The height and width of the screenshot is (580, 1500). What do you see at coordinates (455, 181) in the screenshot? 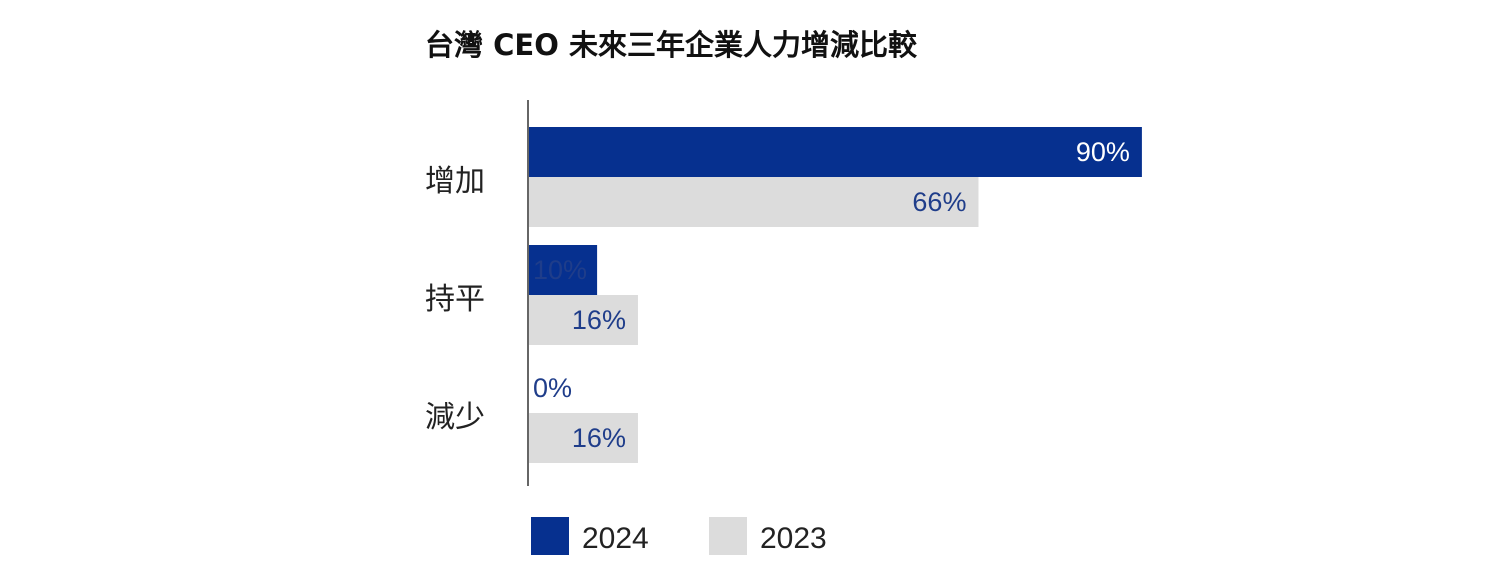
I see `category-label-0: 增加` at bounding box center [455, 181].